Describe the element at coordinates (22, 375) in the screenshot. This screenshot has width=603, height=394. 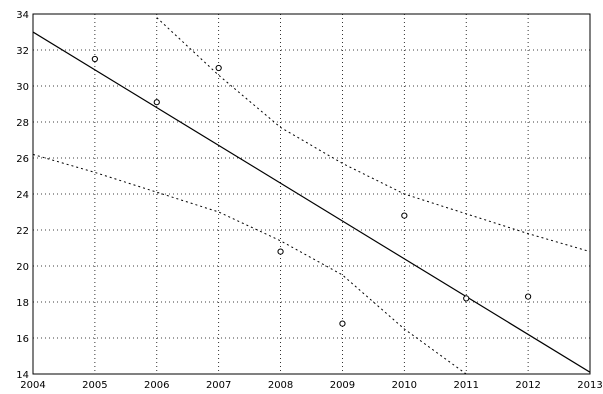
I see `y-tick-label: 14` at that location.